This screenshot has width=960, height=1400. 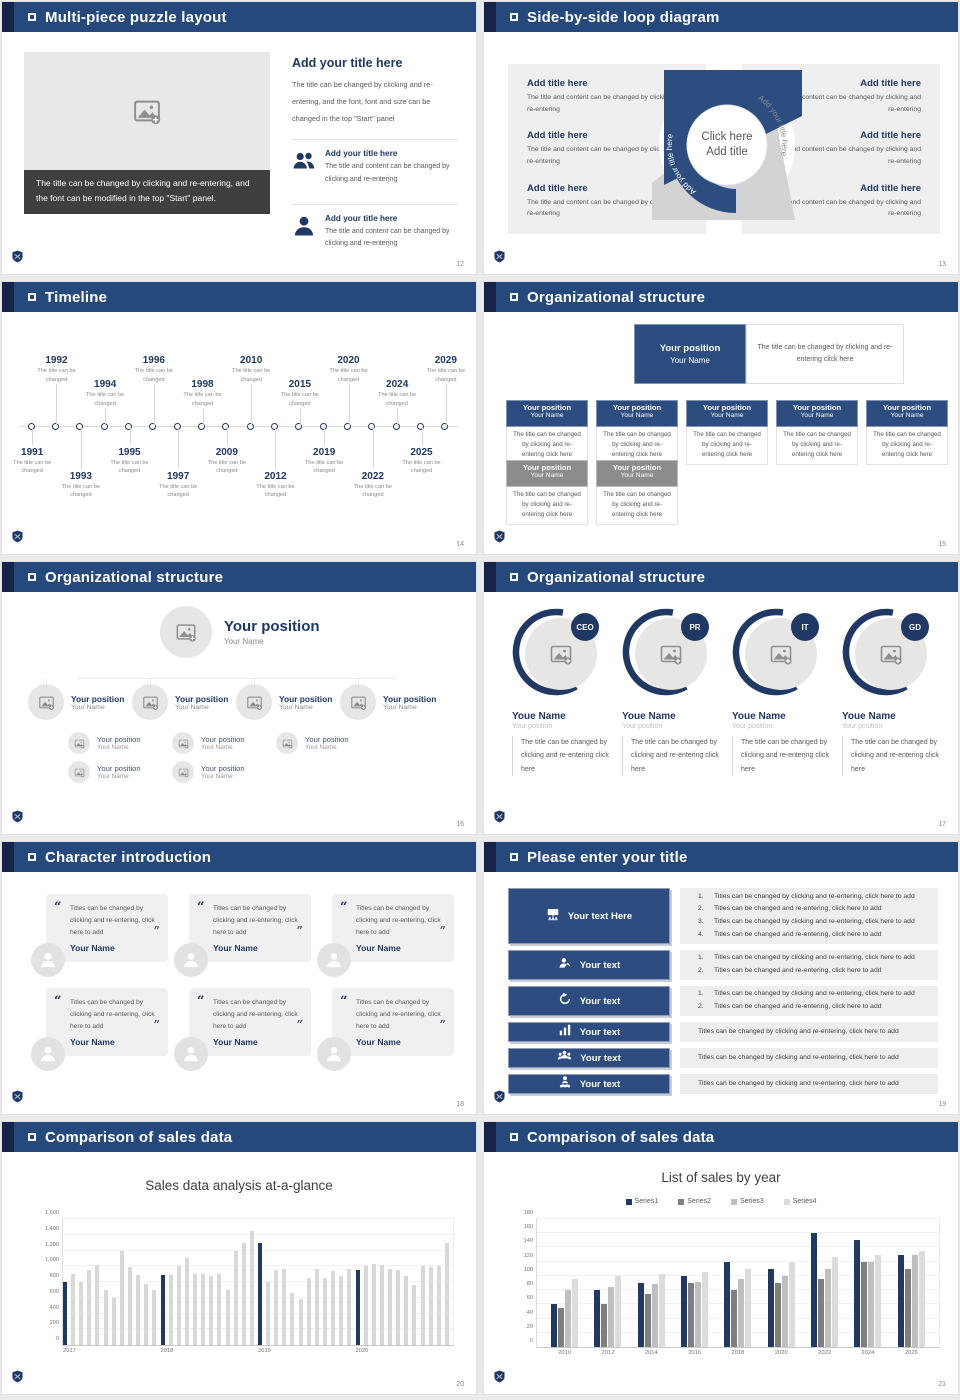 I want to click on legend-label: Series1, so click(x=646, y=1201).